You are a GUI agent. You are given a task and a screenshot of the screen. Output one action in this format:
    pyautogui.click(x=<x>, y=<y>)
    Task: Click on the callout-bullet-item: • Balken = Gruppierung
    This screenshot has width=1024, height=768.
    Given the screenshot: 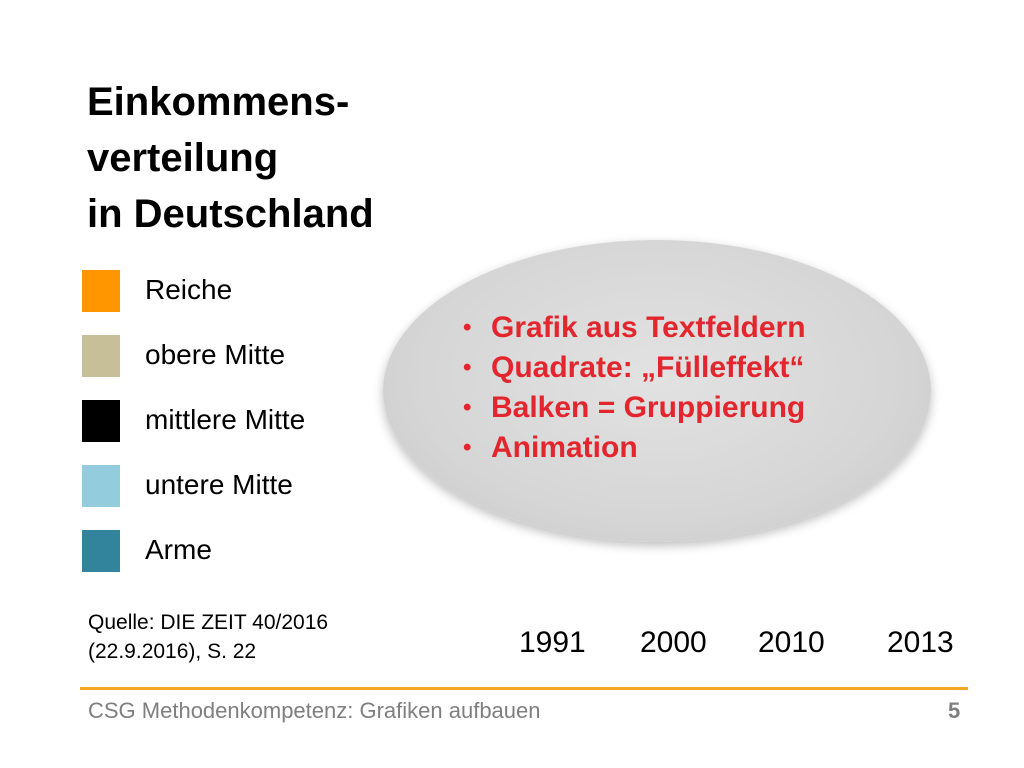 What is the action you would take?
    pyautogui.click(x=634, y=408)
    